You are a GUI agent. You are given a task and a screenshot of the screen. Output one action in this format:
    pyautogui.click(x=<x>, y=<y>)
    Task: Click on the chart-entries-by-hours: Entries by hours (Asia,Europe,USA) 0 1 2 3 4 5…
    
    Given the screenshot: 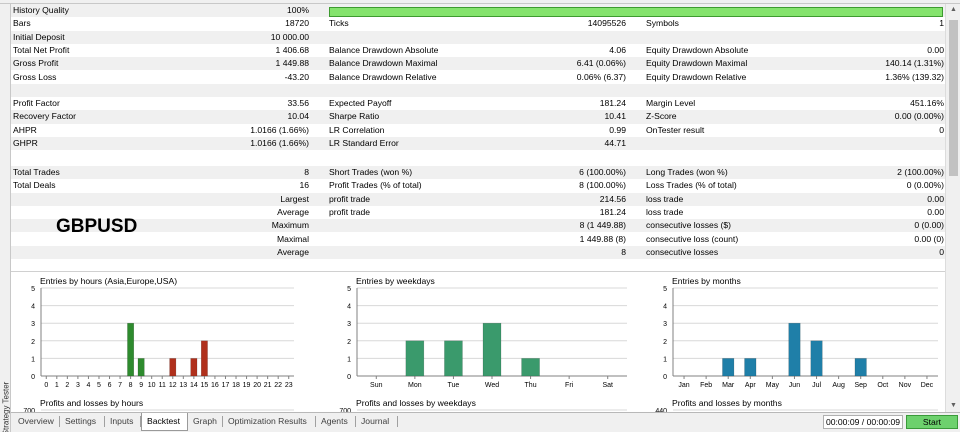 What is the action you would take?
    pyautogui.click(x=169, y=342)
    